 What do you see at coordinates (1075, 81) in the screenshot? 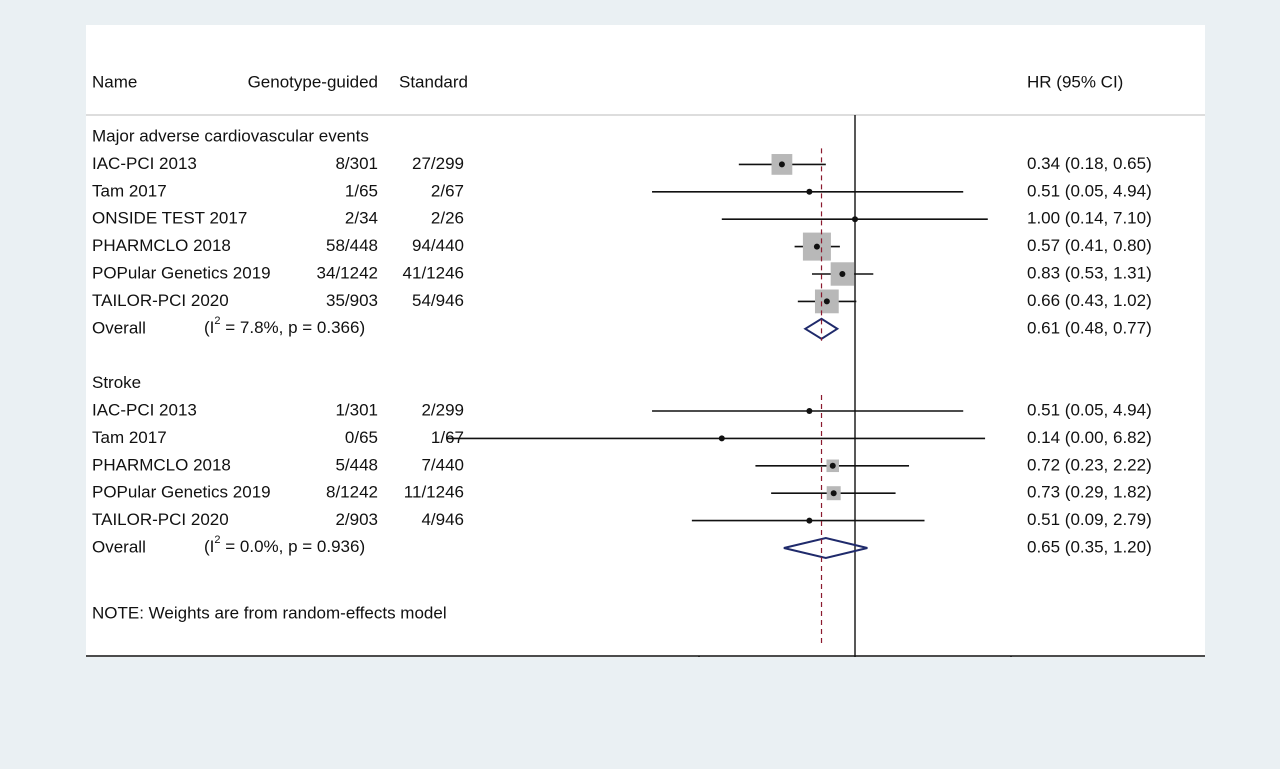
I see `header-effect: HR (95% CI)` at bounding box center [1075, 81].